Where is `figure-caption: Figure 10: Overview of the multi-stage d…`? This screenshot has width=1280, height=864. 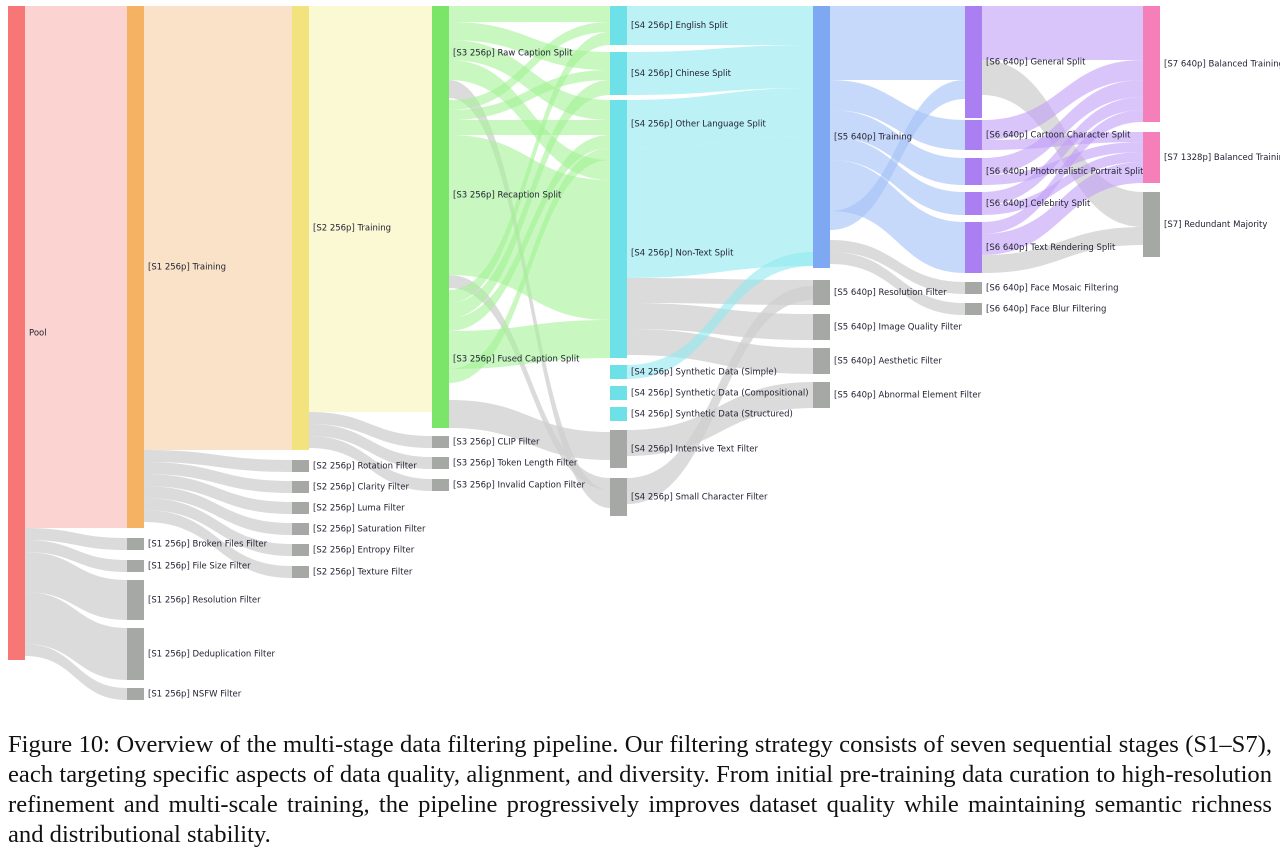
figure-caption: Figure 10: Overview of the multi-stage d… is located at coordinates (640, 789).